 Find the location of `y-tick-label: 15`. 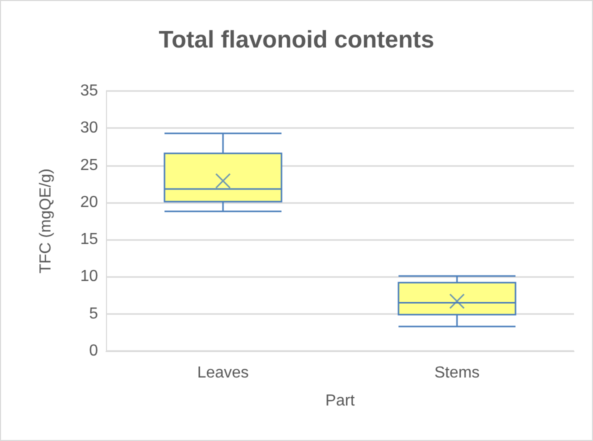

y-tick-label: 15 is located at coordinates (89, 239).